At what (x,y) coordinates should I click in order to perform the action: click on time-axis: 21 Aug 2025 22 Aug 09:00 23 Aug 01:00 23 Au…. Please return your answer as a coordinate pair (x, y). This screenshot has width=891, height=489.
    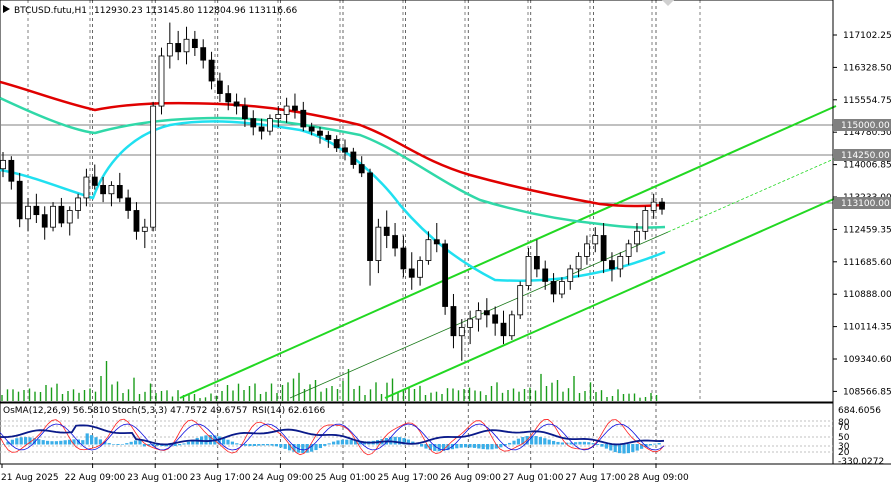
    Looking at the image, I should click on (445, 473).